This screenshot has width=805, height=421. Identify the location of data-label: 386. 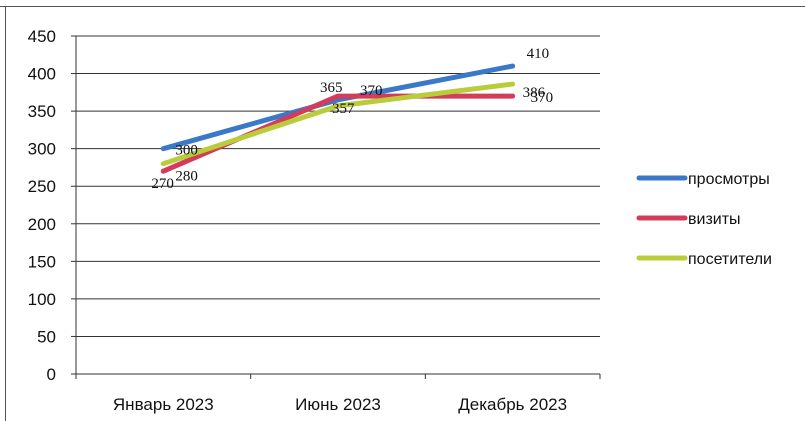
(534, 93).